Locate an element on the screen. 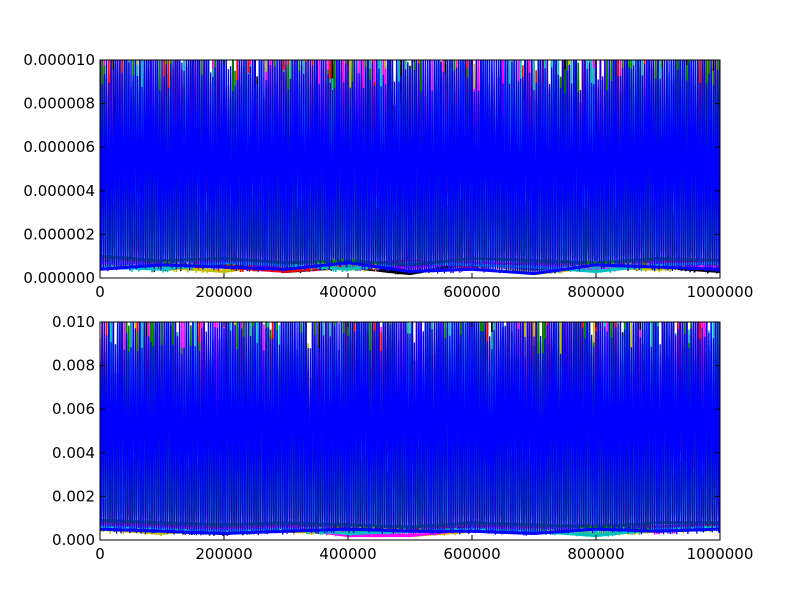  y-tick-label: 0.008 is located at coordinates (73, 366).